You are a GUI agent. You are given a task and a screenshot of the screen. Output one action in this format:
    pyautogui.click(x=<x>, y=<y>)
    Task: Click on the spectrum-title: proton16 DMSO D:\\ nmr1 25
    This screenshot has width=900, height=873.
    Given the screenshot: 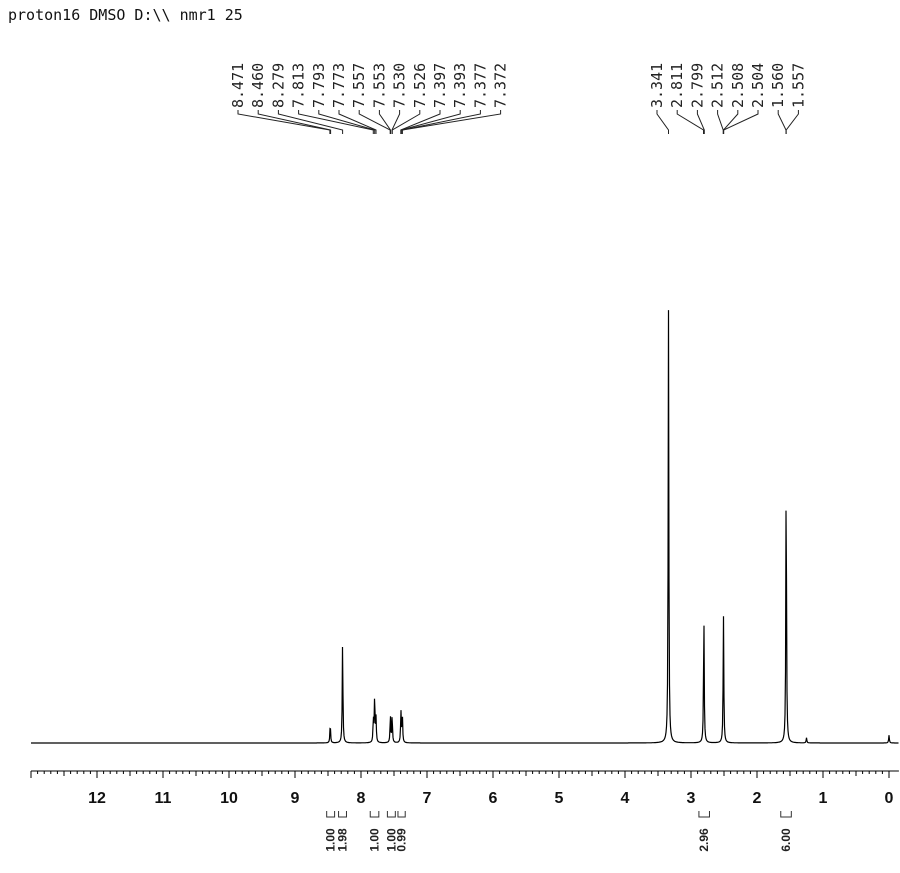 What is the action you would take?
    pyautogui.click(x=125, y=15)
    